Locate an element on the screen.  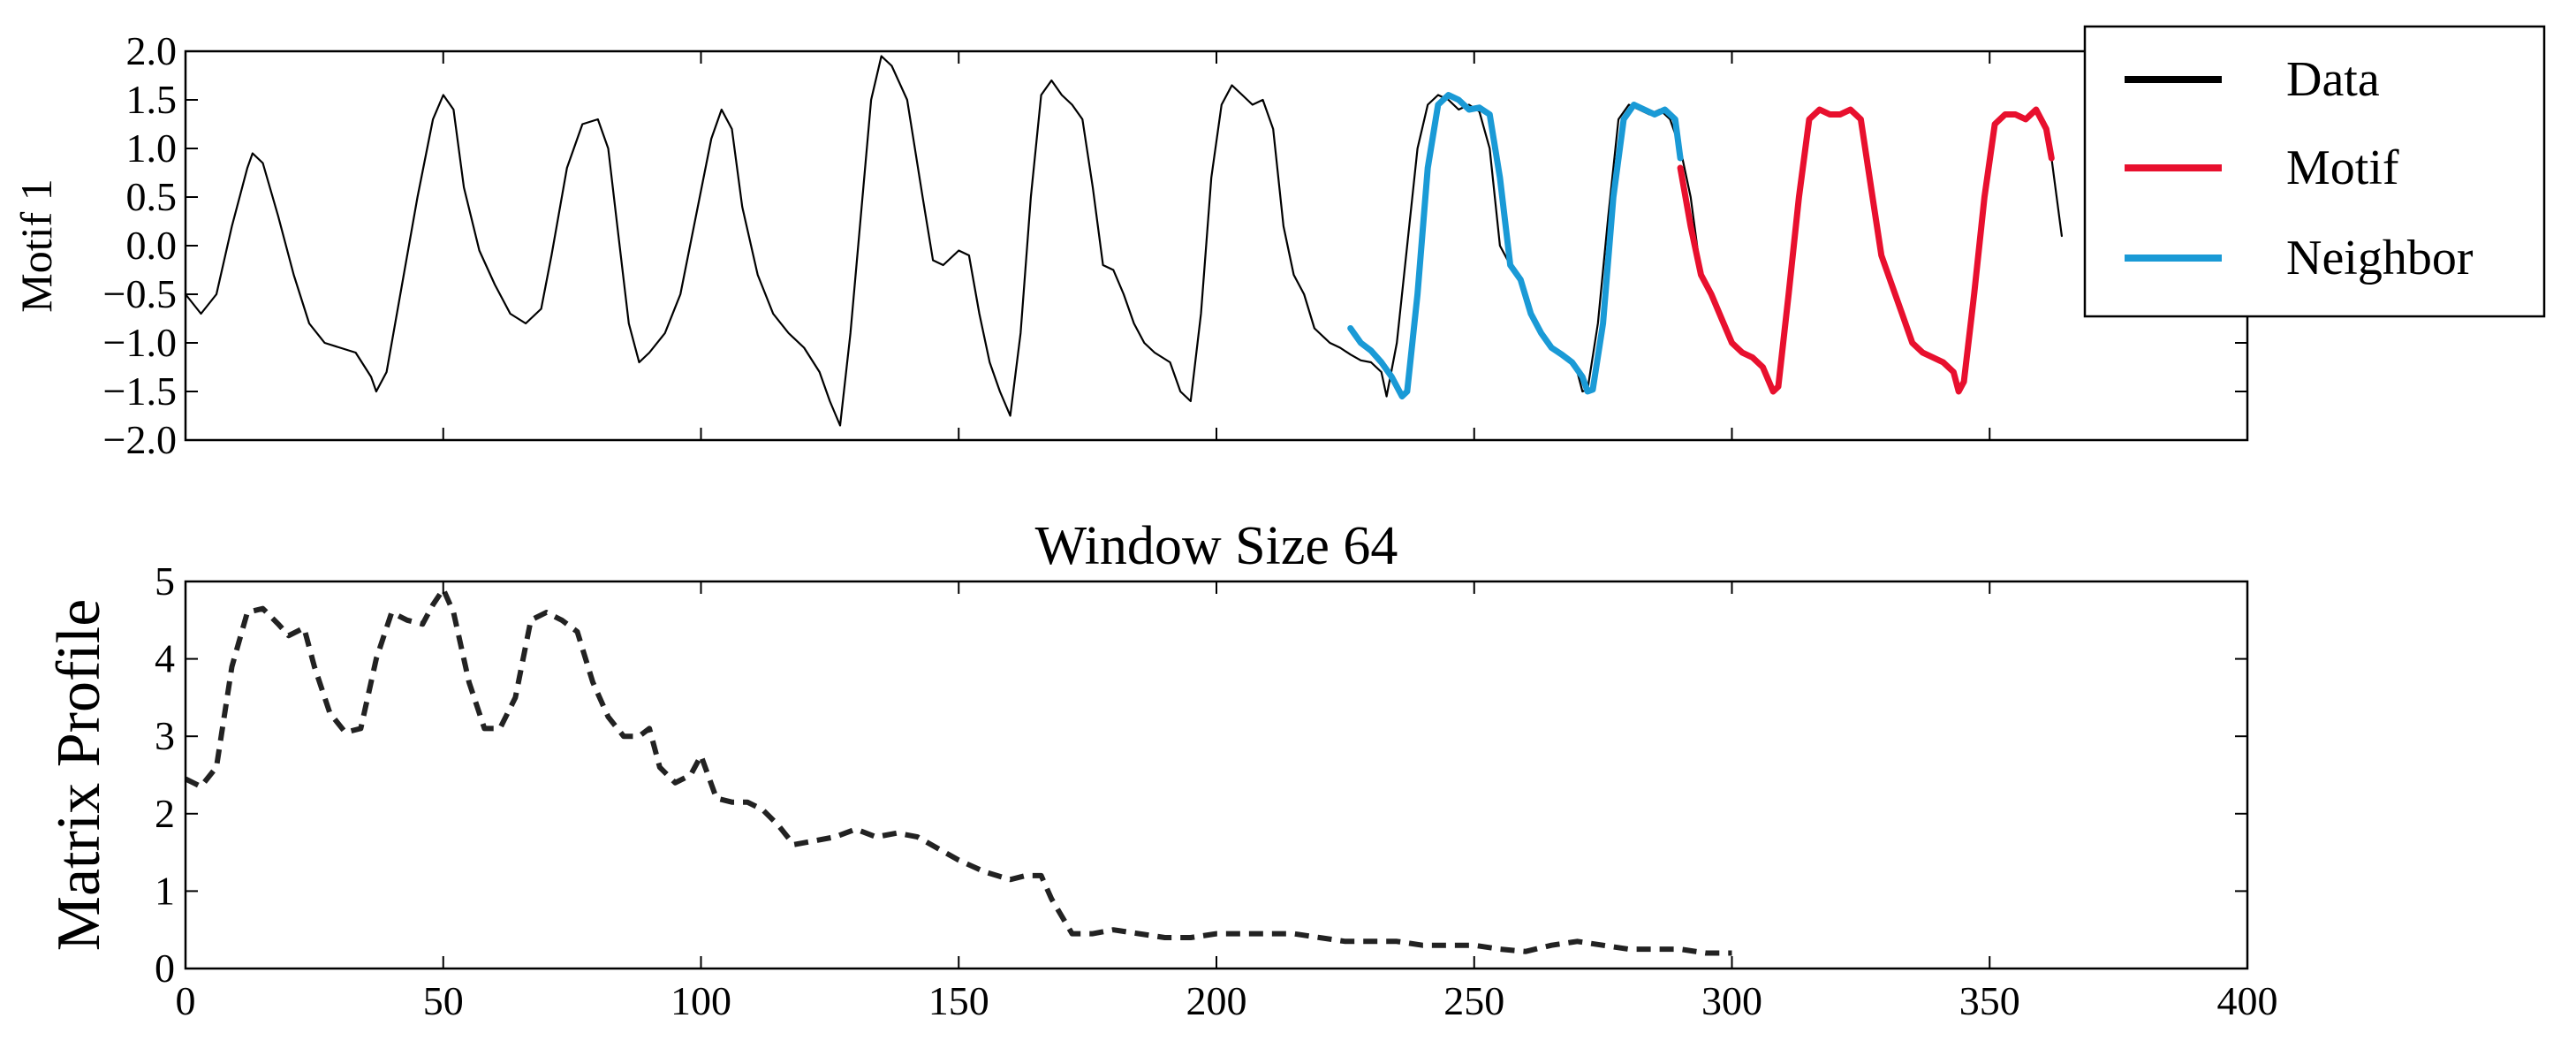
x-tick-label: 200 is located at coordinates (1217, 1000).